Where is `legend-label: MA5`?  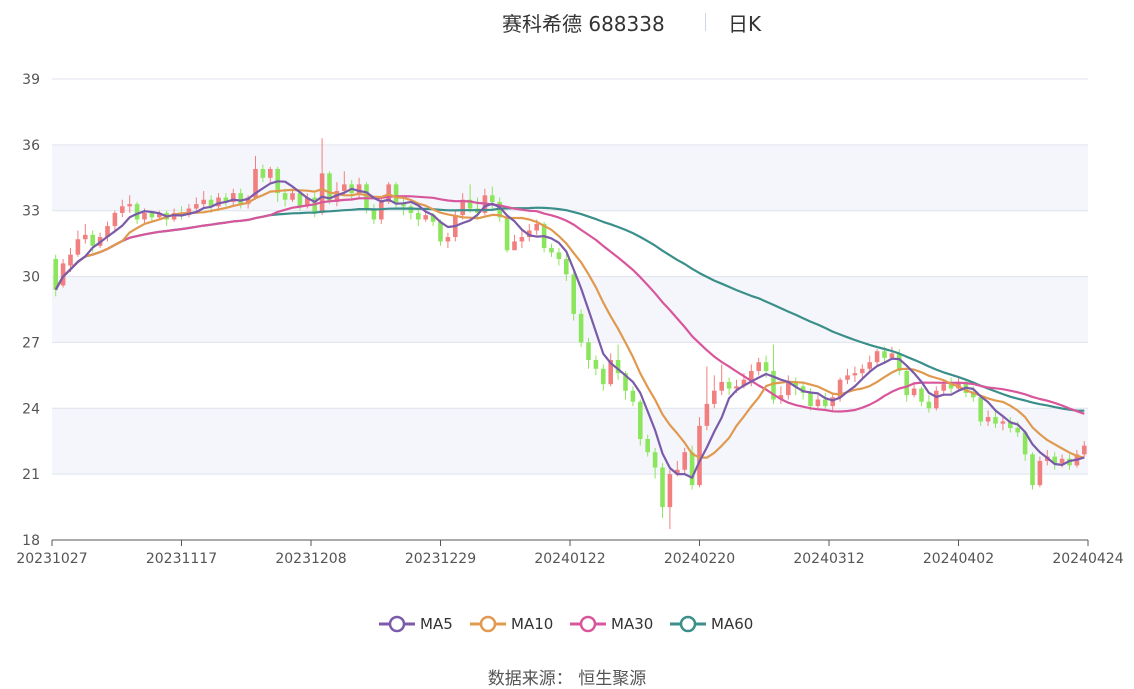
legend-label: MA5 is located at coordinates (436, 624).